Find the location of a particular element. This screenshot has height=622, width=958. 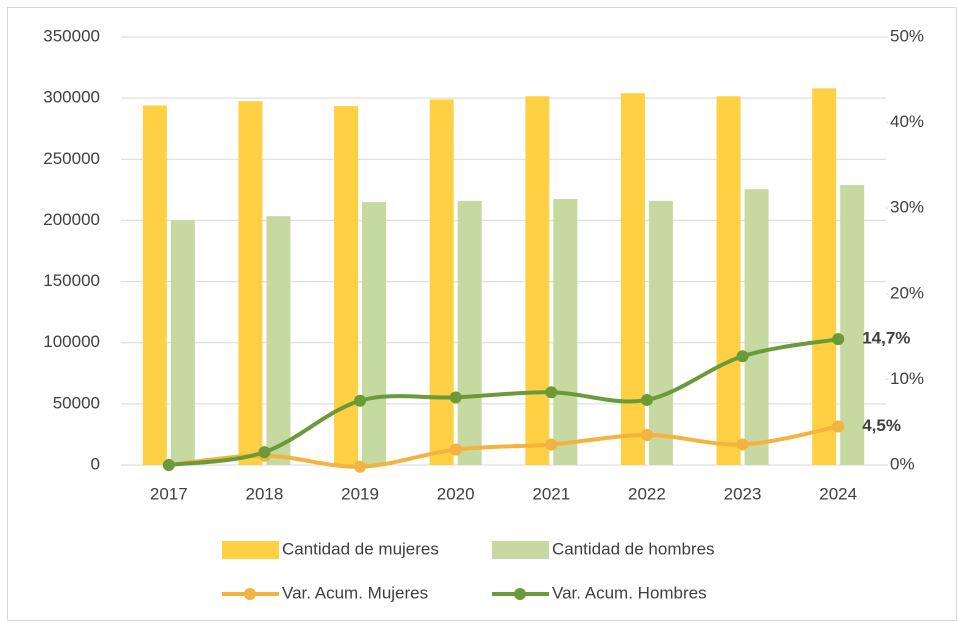

y-tick-label: 150000 is located at coordinates (71, 280).